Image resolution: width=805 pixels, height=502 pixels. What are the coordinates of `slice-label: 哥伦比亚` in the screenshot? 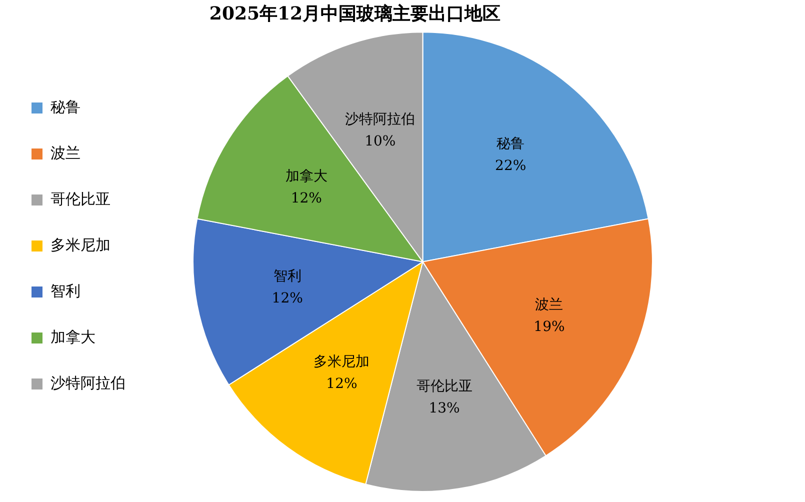 It's located at (444, 386).